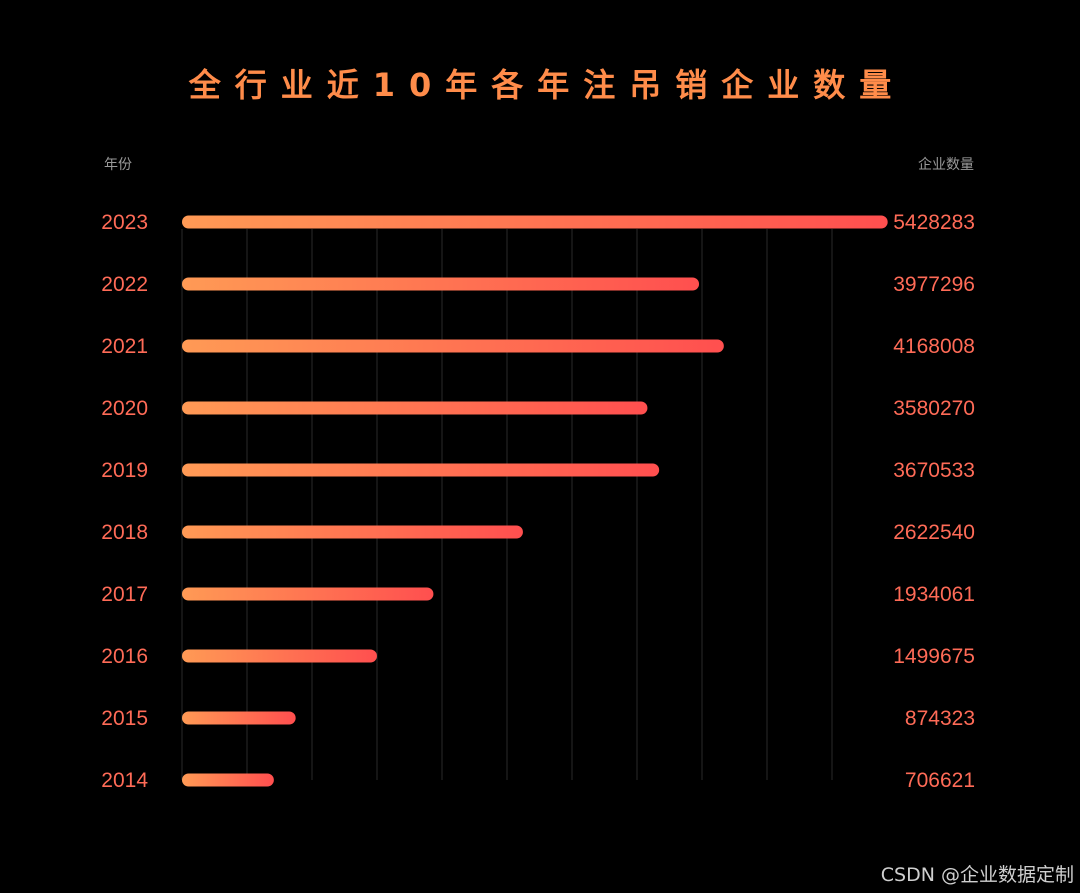 This screenshot has height=893, width=1080. What do you see at coordinates (934, 470) in the screenshot?
I see `value-label-2019: 3670533` at bounding box center [934, 470].